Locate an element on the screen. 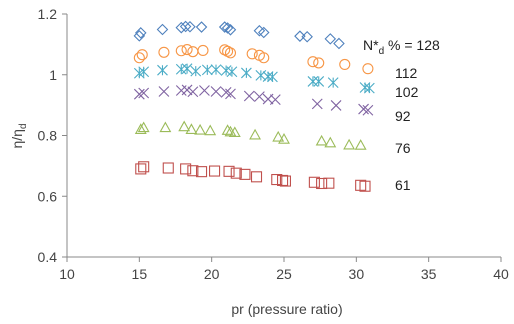 This screenshot has width=514, height=324. series-label-triangle: 76 is located at coordinates (403, 148).